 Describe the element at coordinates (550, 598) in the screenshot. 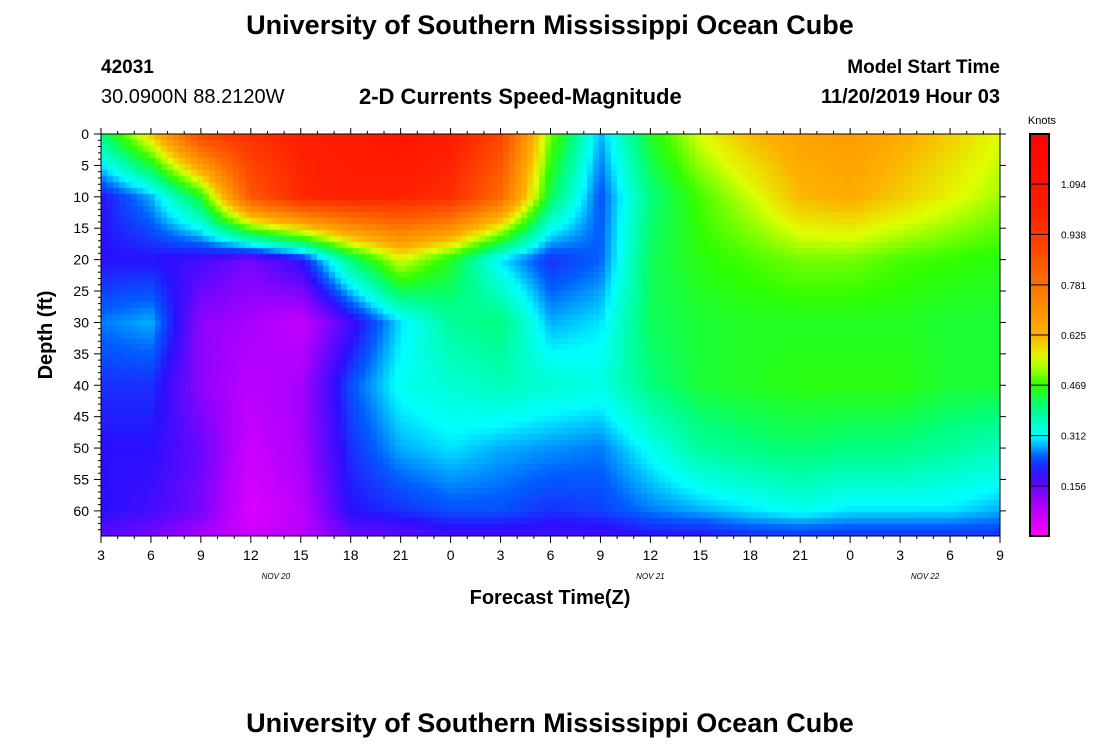

I see `x-axis-label: Forecast Time(Z)` at that location.